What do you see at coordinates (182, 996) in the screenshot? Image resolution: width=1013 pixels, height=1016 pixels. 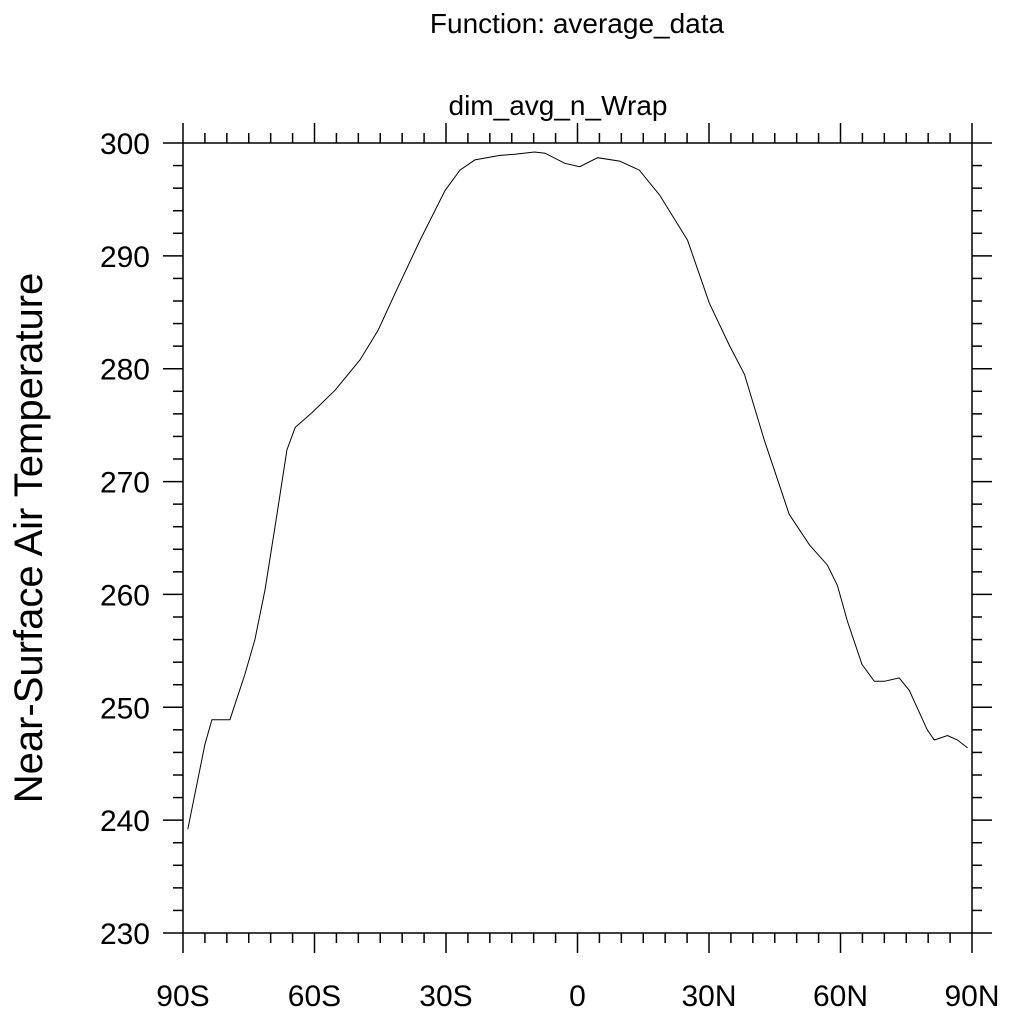 I see `x-tick-label: 90S` at bounding box center [182, 996].